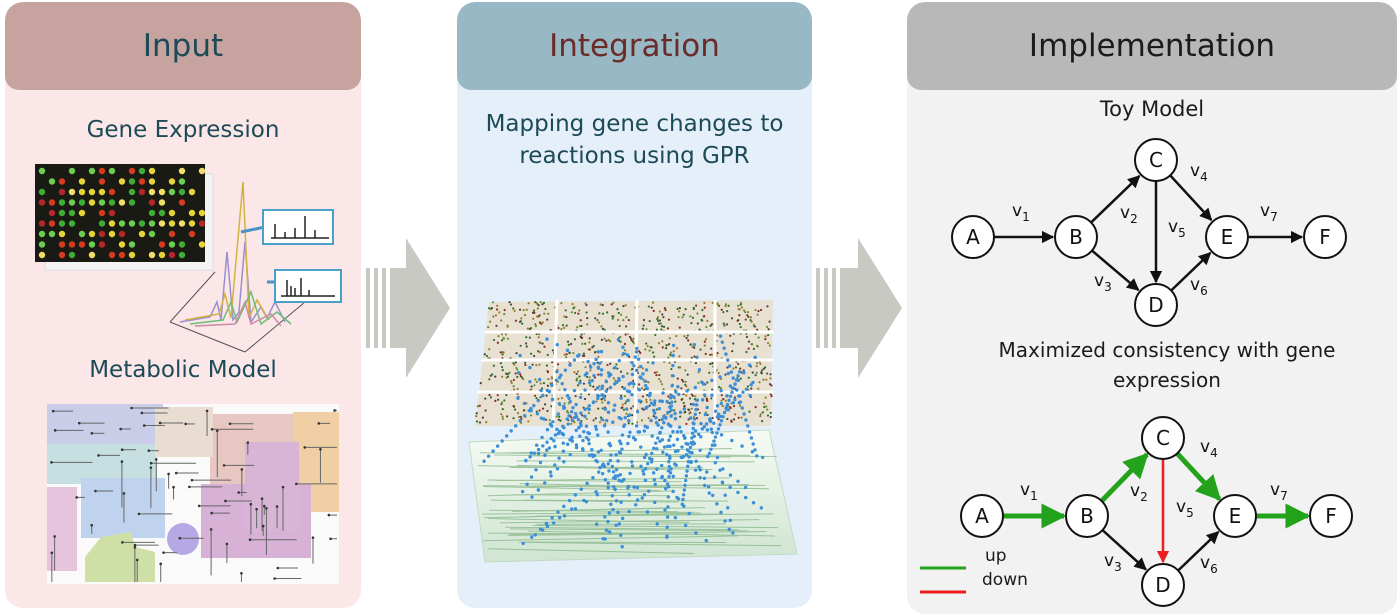  Describe the element at coordinates (633, 431) in the screenshot. I see `gpr-mapping-illustration` at that location.